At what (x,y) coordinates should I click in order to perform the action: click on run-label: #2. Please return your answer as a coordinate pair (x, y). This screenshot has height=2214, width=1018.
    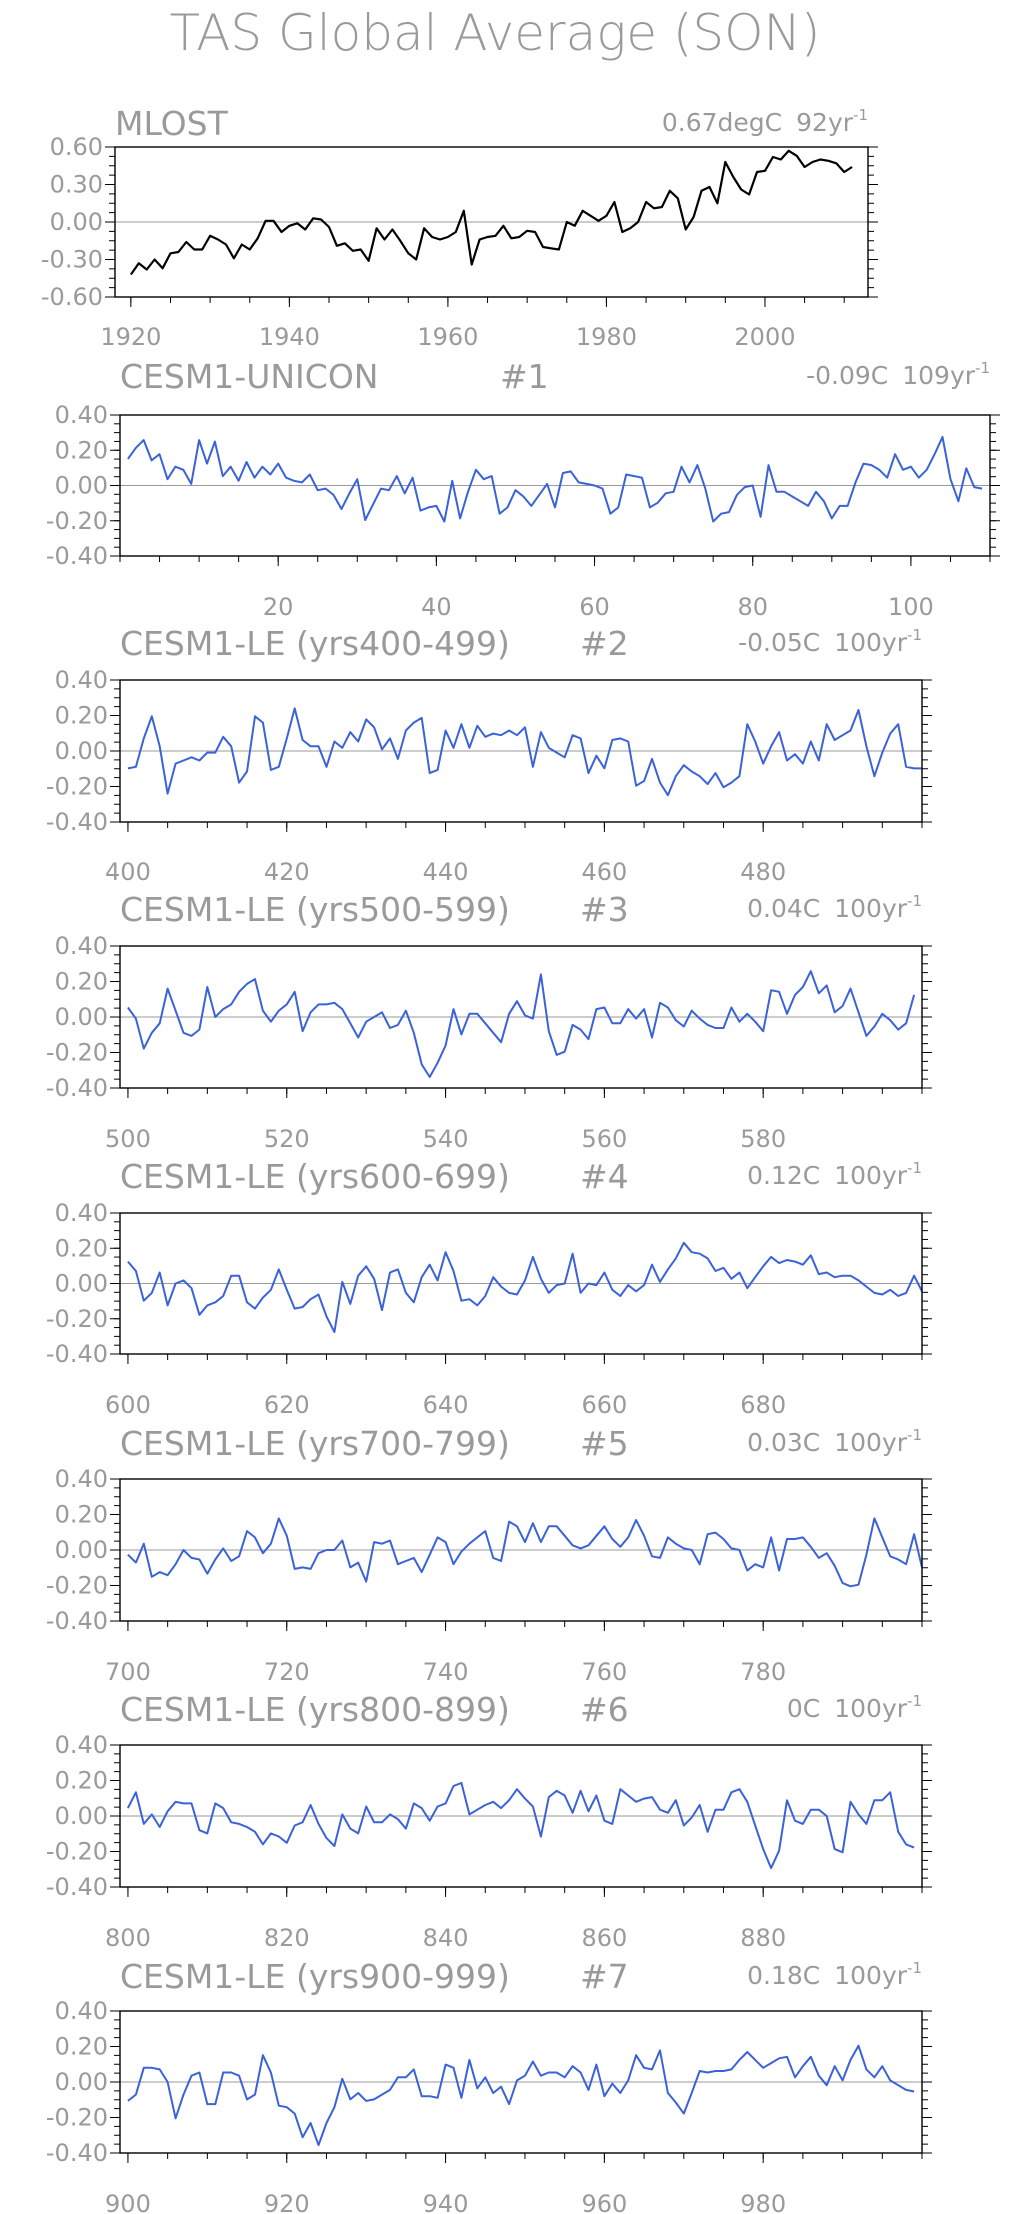
    Looking at the image, I should click on (604, 643).